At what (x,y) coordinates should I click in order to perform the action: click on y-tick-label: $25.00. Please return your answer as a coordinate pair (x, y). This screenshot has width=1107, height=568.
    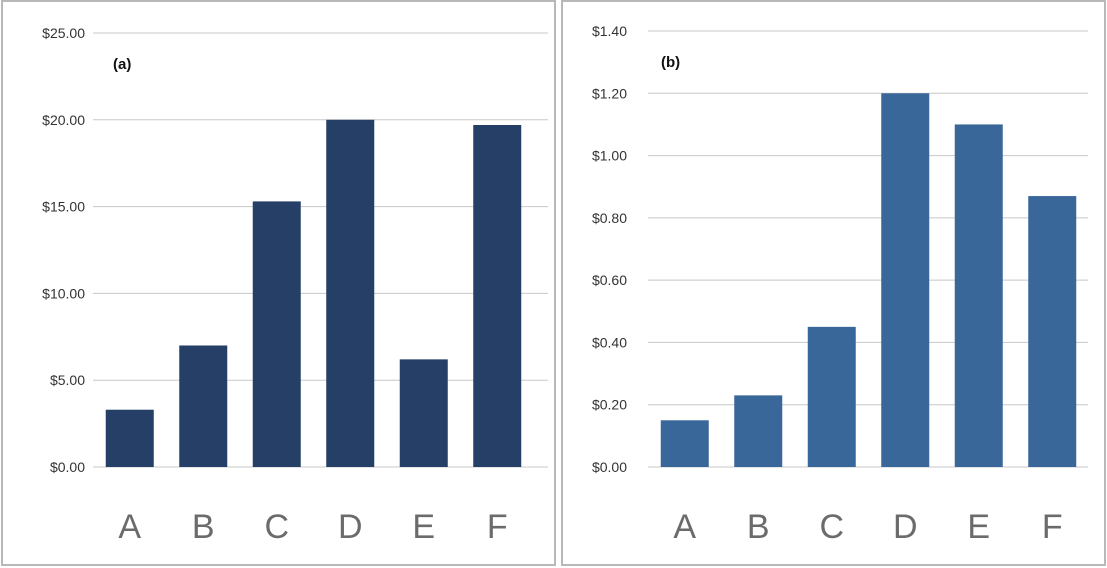
    Looking at the image, I should click on (63, 33).